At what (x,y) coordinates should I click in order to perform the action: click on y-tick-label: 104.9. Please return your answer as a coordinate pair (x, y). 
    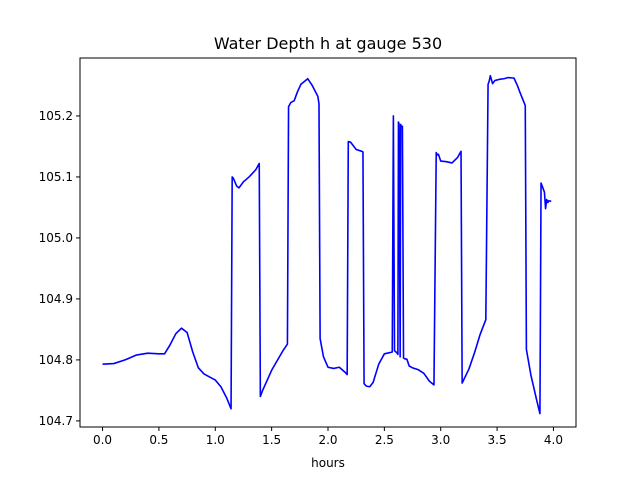
    Looking at the image, I should click on (56, 299).